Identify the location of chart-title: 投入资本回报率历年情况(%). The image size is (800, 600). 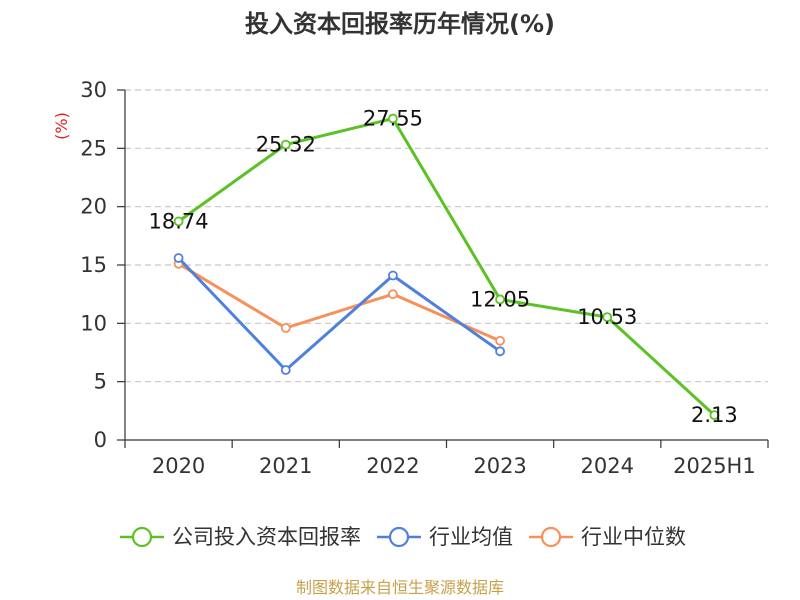
(400, 24).